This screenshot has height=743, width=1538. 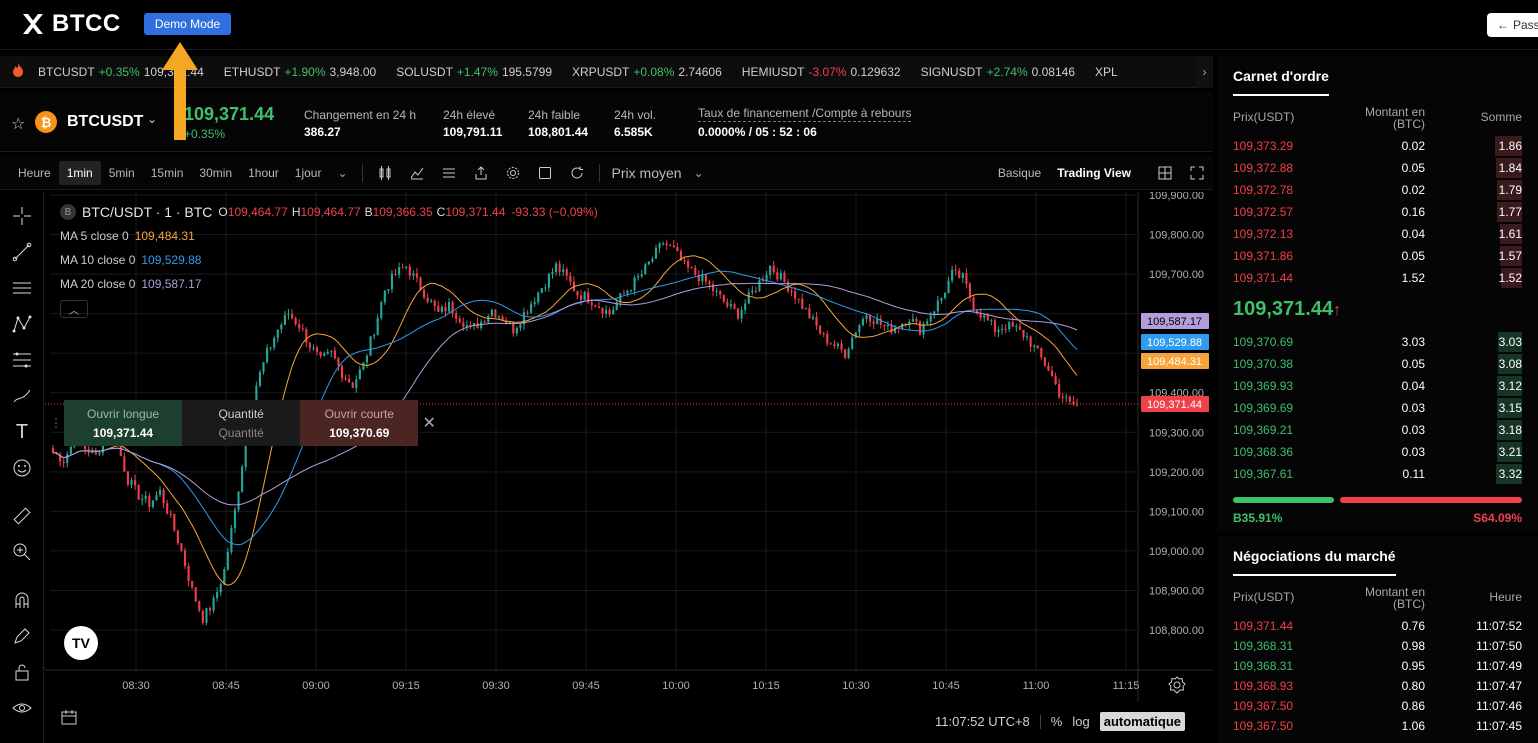 What do you see at coordinates (1377, 726) in the screenshot?
I see `trade-row: 109,367.50 1.06 11:07:45` at bounding box center [1377, 726].